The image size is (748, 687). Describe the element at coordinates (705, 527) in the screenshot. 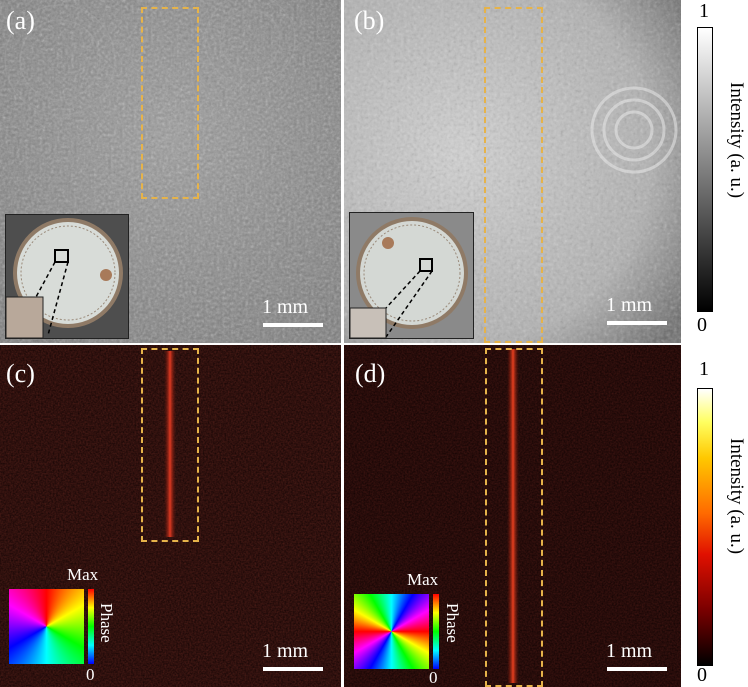

I see `colorbar-hot` at that location.